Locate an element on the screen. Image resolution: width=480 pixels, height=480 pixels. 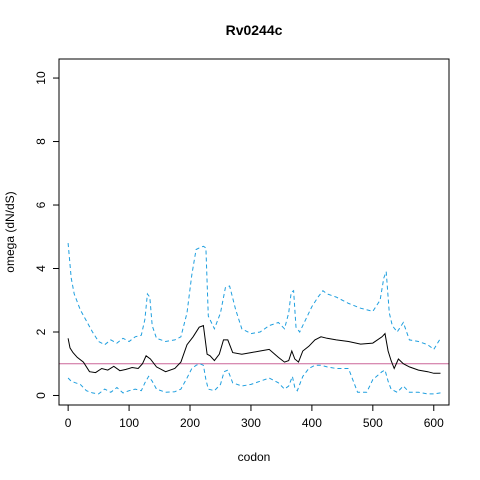
x-tick-label: 300 is located at coordinates (251, 423).